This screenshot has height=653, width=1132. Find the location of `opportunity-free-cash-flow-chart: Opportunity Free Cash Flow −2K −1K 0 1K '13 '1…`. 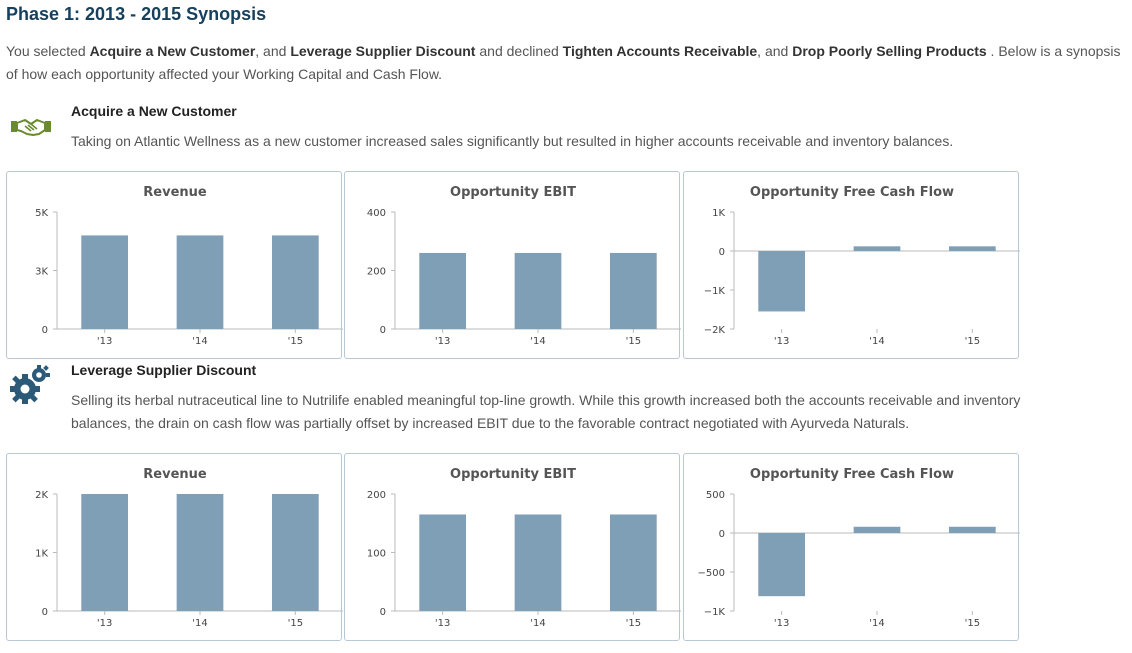

opportunity-free-cash-flow-chart: Opportunity Free Cash Flow −2K −1K 0 1K '13 '1… is located at coordinates (851, 265).